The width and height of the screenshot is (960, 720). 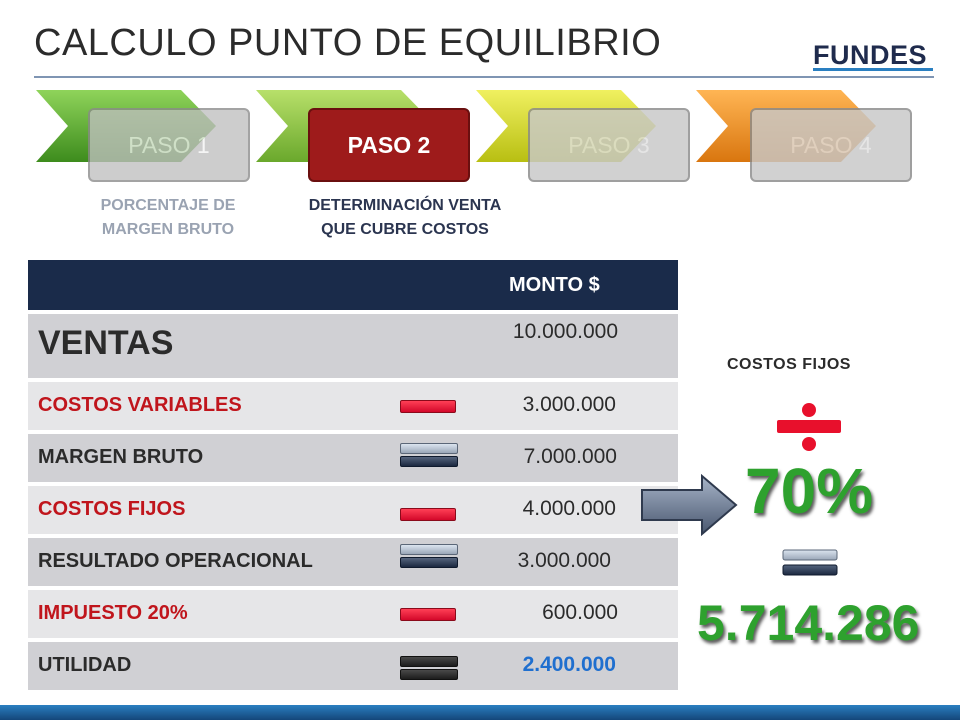 What do you see at coordinates (810, 565) in the screenshot?
I see `equals-icon` at bounding box center [810, 565].